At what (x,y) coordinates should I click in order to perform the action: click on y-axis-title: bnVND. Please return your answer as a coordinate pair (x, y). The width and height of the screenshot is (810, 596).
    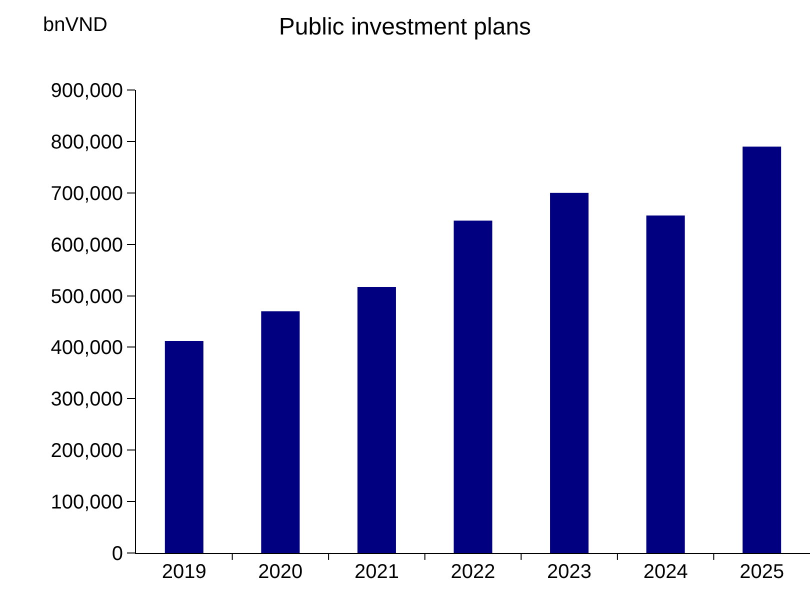
    Looking at the image, I should click on (75, 25).